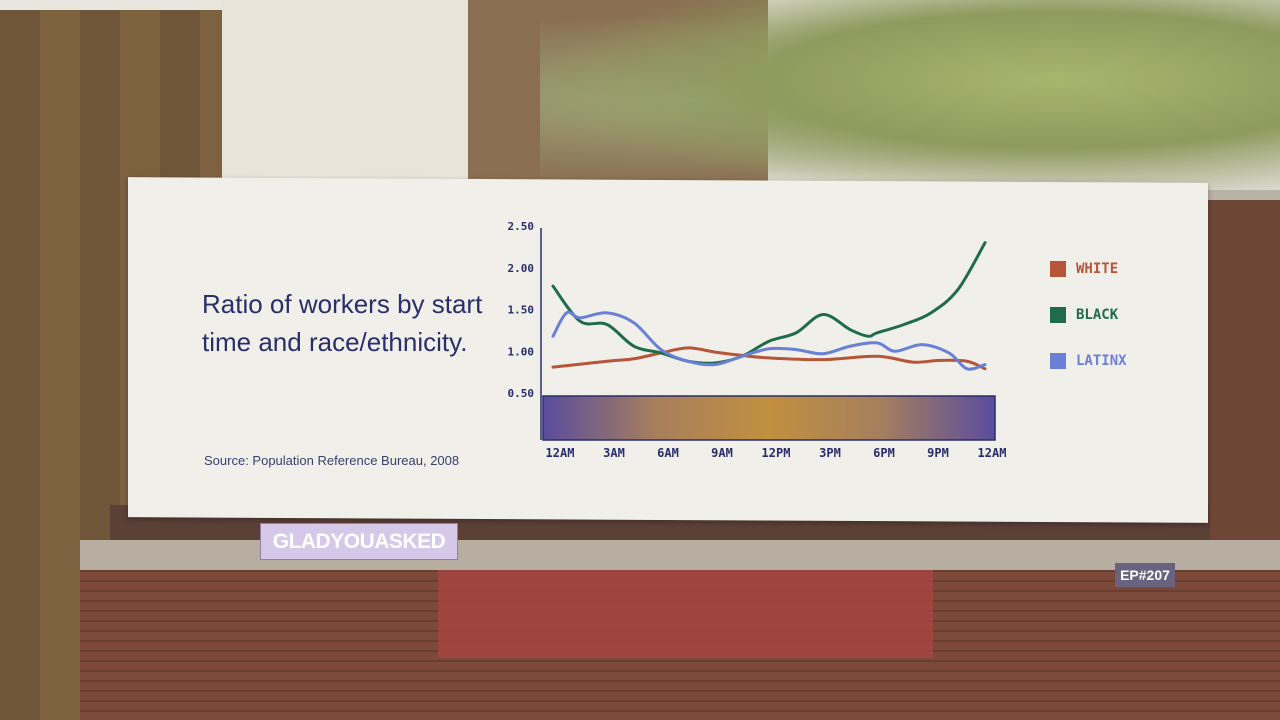 This screenshot has height=720, width=1280. Describe the element at coordinates (776, 453) in the screenshot. I see `x-tick-label: 12PM` at that location.